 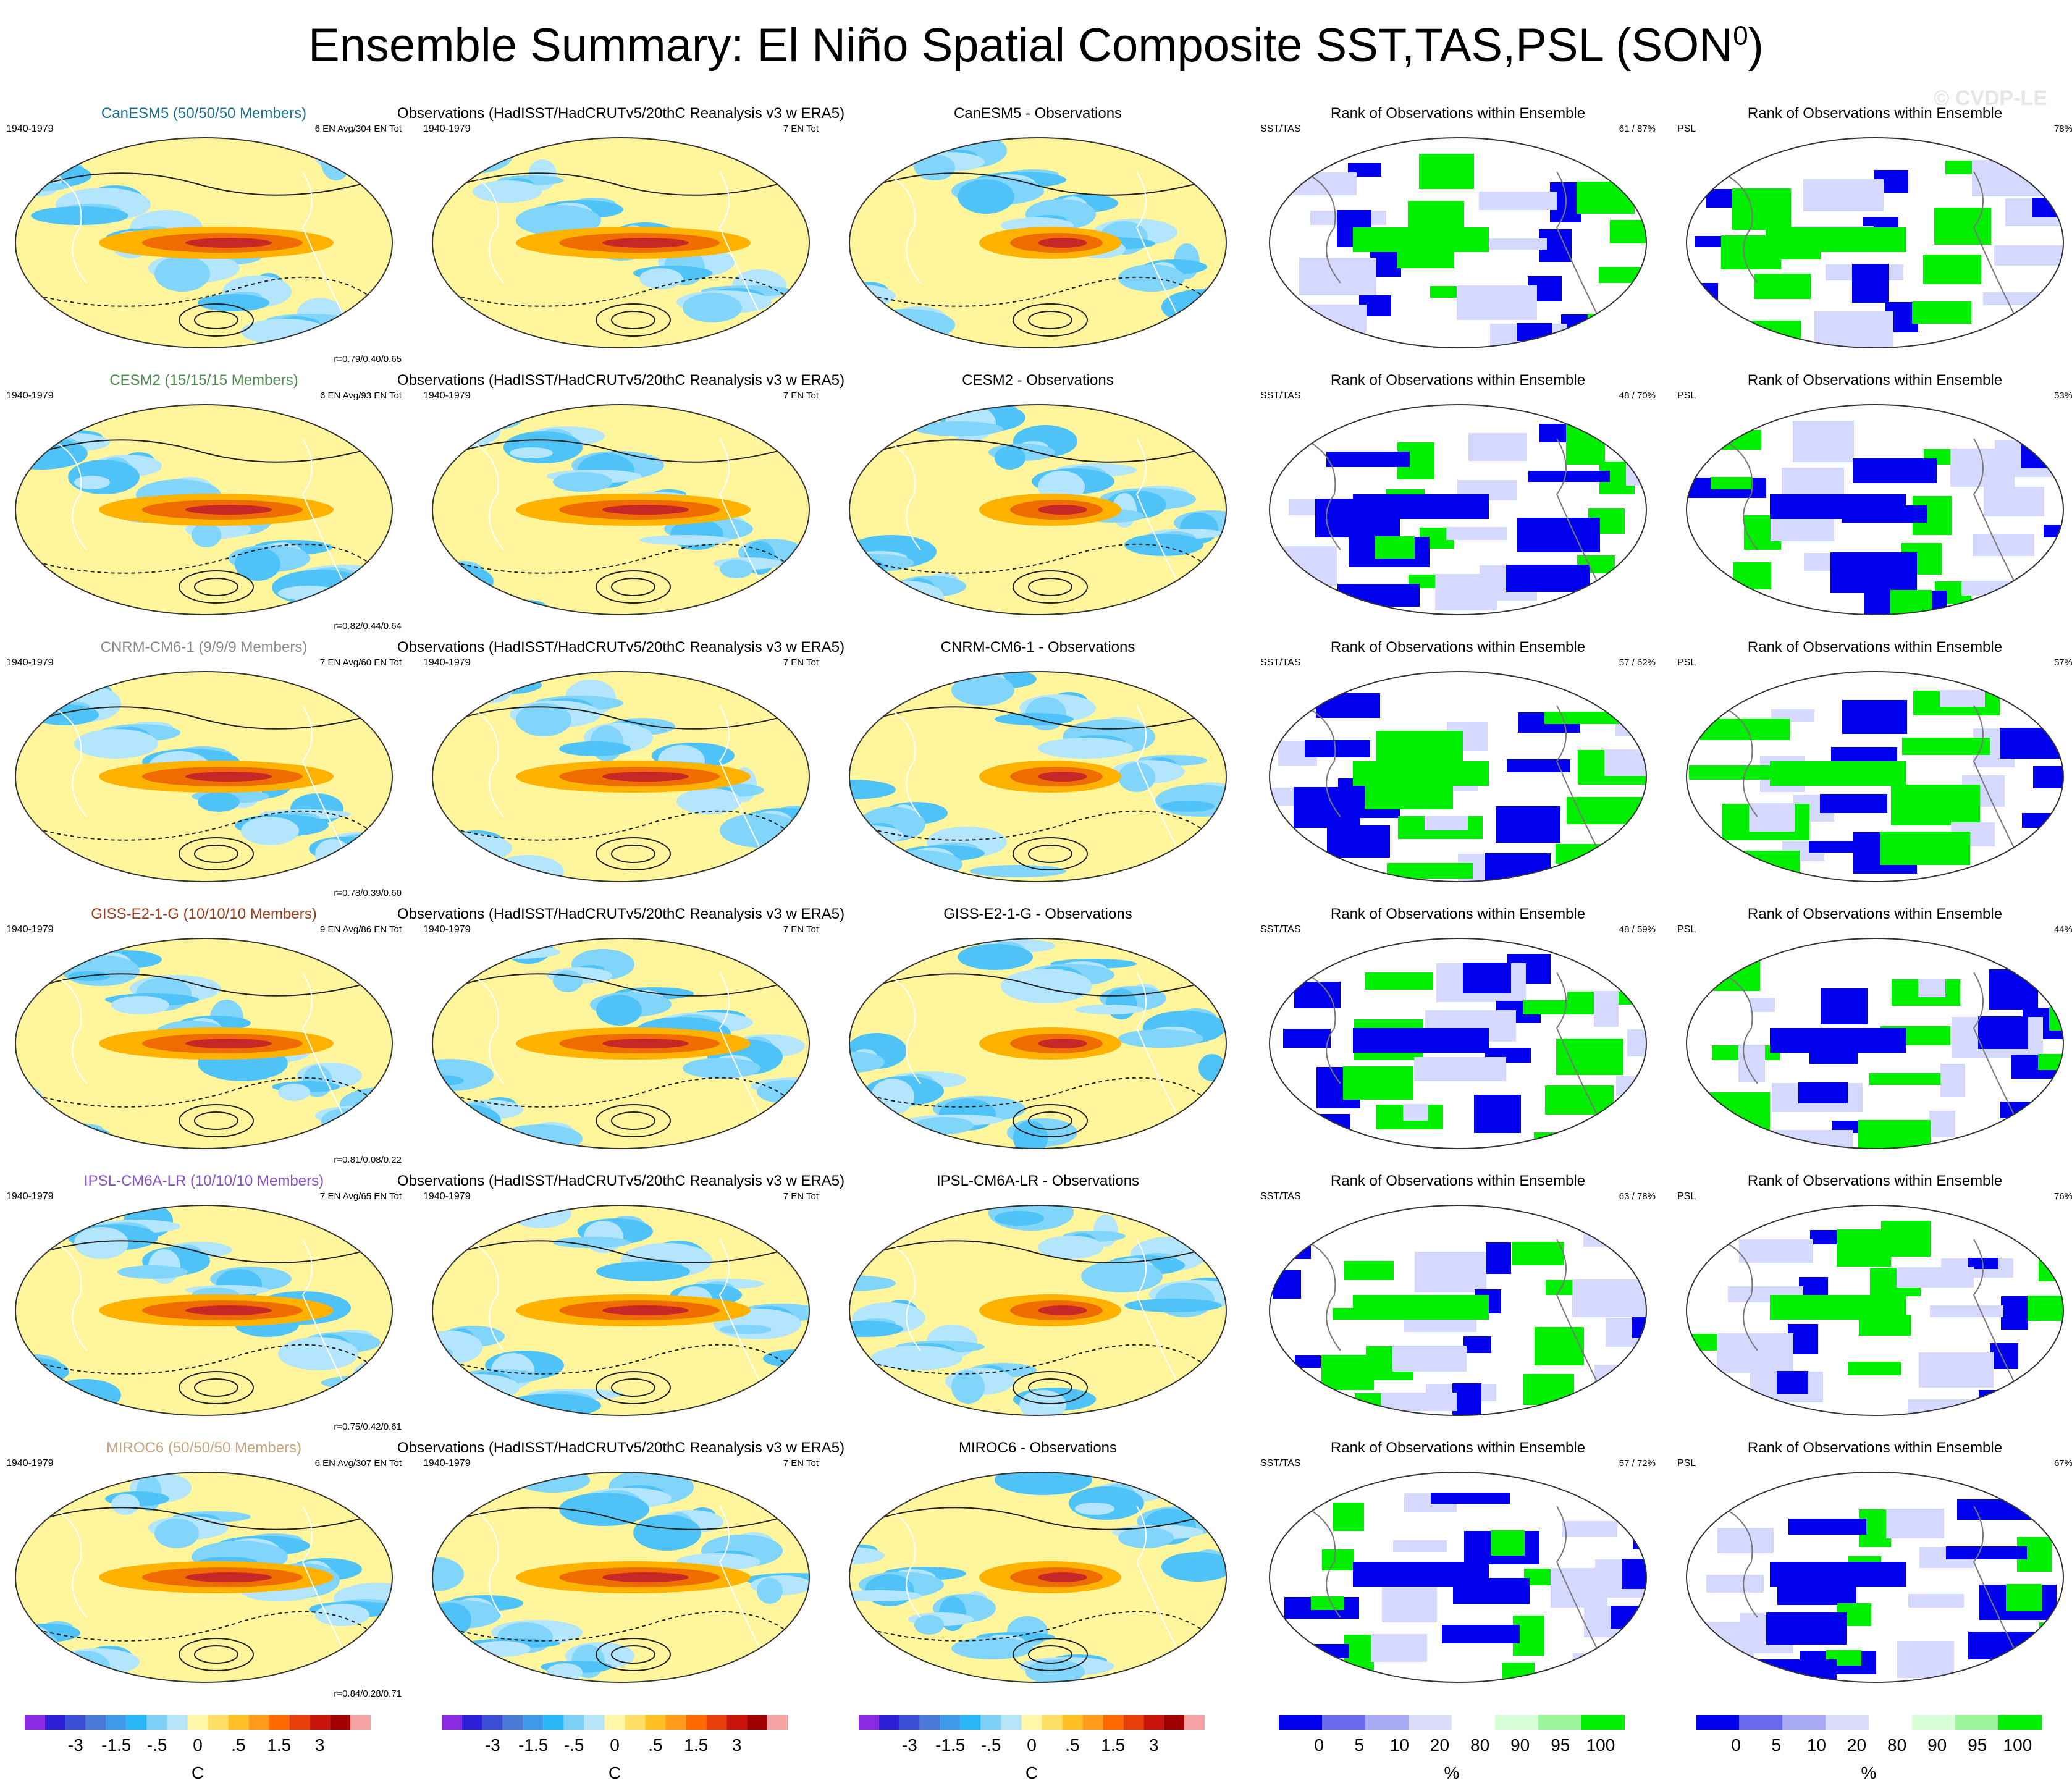 What do you see at coordinates (615, 1747) in the screenshot?
I see `colorbar-temperature-2: -3 -1.5 -.5 0 .5 1.5 3 C` at bounding box center [615, 1747].